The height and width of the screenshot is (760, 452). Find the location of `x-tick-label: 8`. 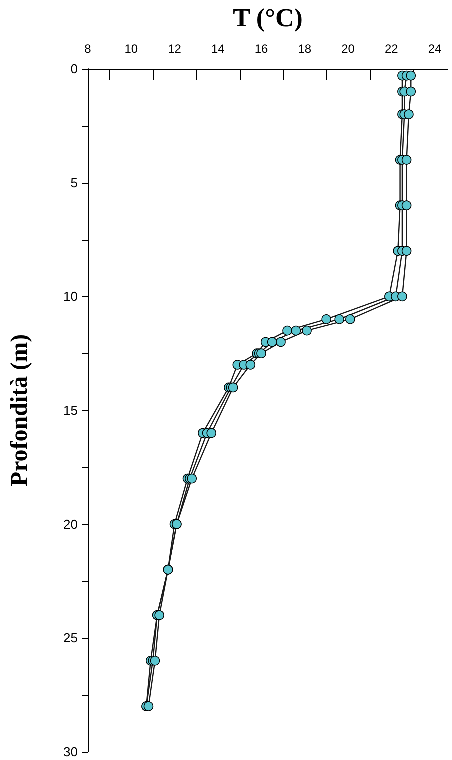

x-tick-label: 8 is located at coordinates (88, 49).